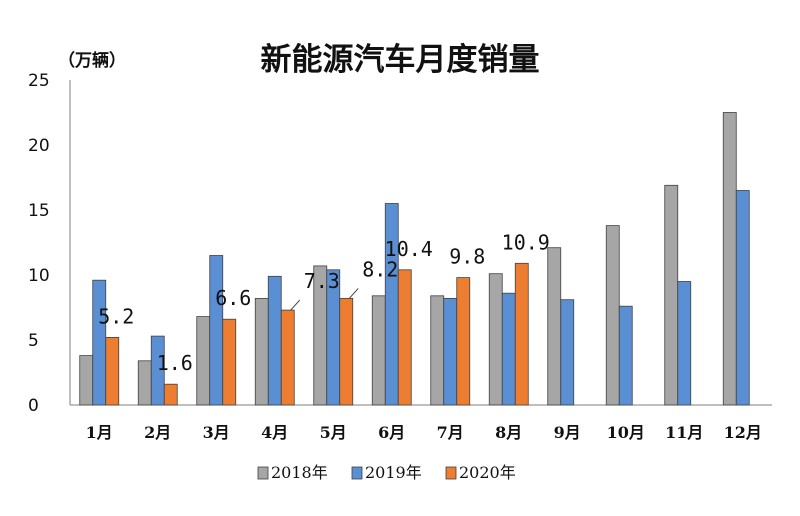  What do you see at coordinates (487, 472) in the screenshot?
I see `legend-label-2020年: 2020年` at bounding box center [487, 472].